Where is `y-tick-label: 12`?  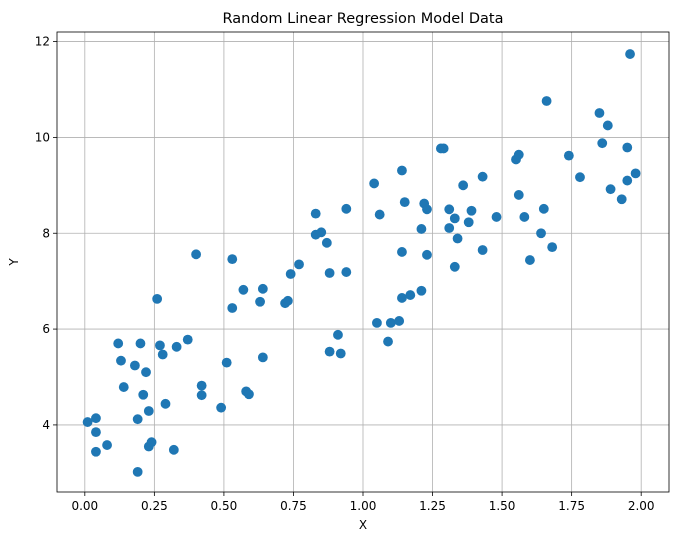 y-tick-label: 12 is located at coordinates (42, 42).